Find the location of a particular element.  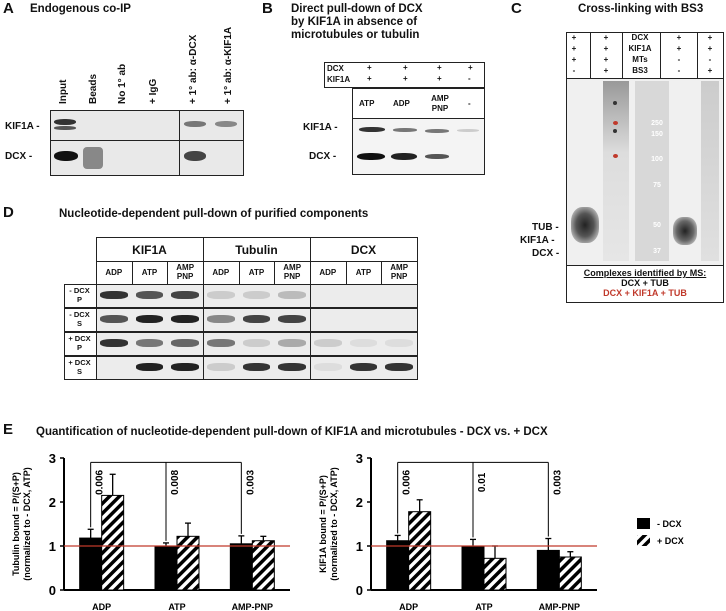

panel-b-header-table: DCX KIF1A + + + + + + + - is located at coordinates (404, 75).